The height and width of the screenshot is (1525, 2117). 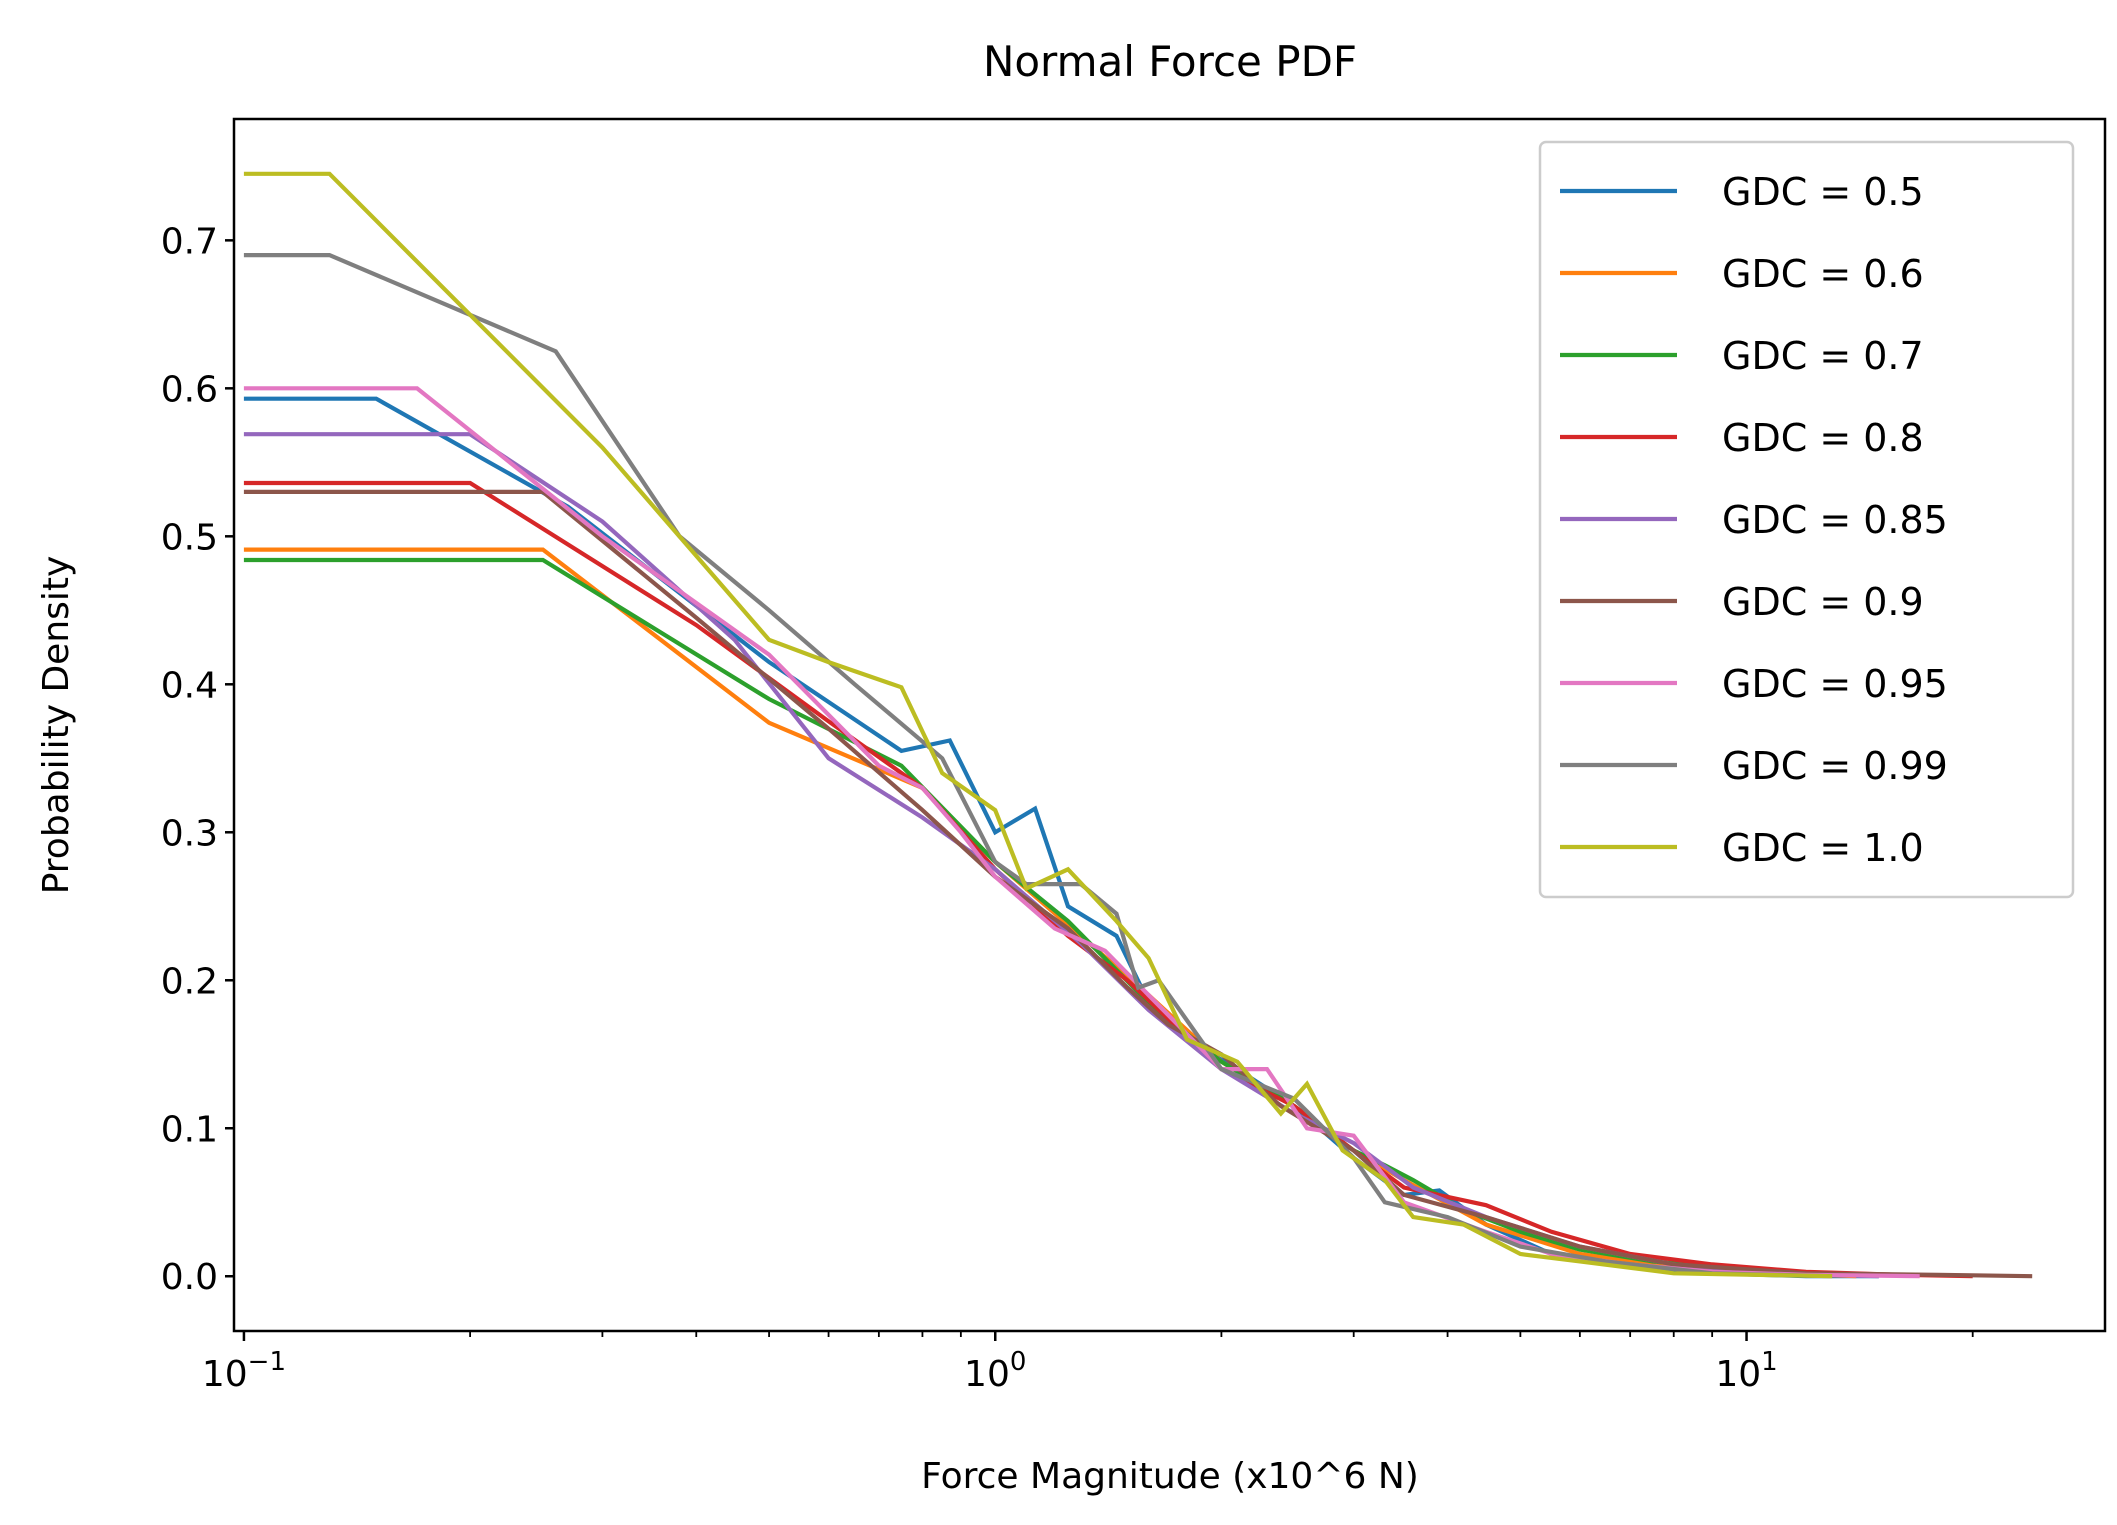 What do you see at coordinates (189, 981) in the screenshot?
I see `y-tick-label: 0.2` at bounding box center [189, 981].